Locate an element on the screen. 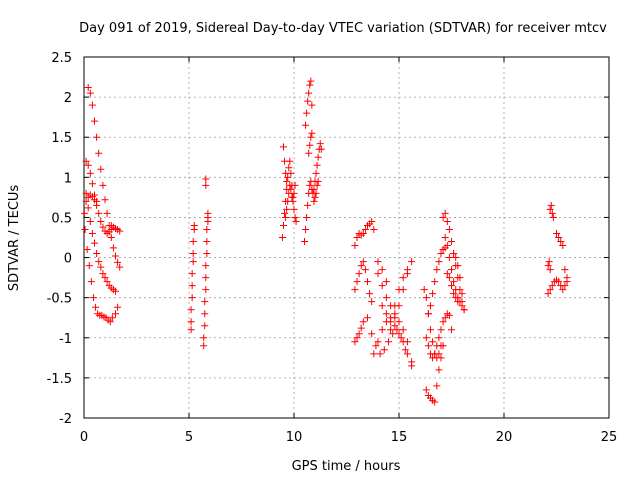 This screenshot has width=640, height=480. x-axis-label: GPS time / hours is located at coordinates (346, 466).